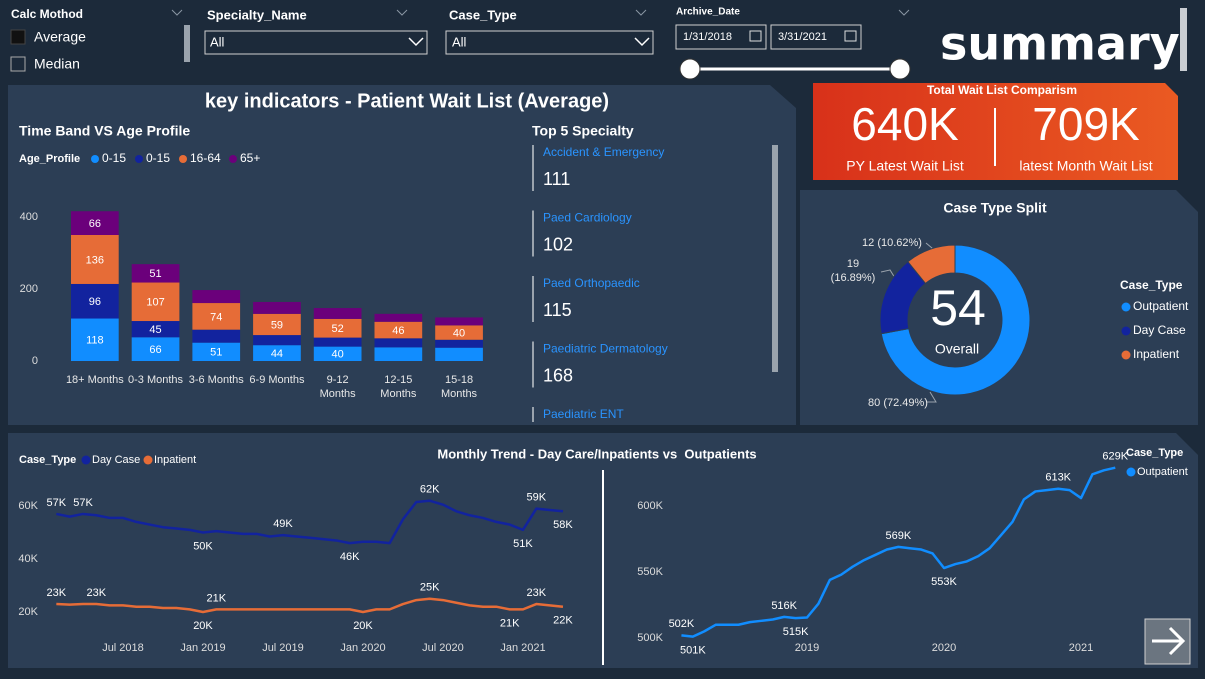  Describe the element at coordinates (558, 244) in the screenshot. I see `specialty-value: 102` at that location.